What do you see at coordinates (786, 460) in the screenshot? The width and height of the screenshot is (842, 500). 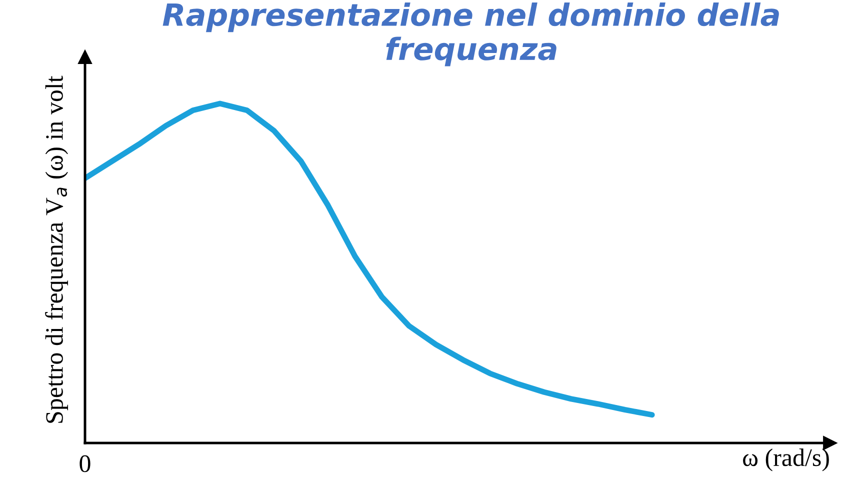 I see `x-axis-title: ω (rad/s)` at bounding box center [786, 460].